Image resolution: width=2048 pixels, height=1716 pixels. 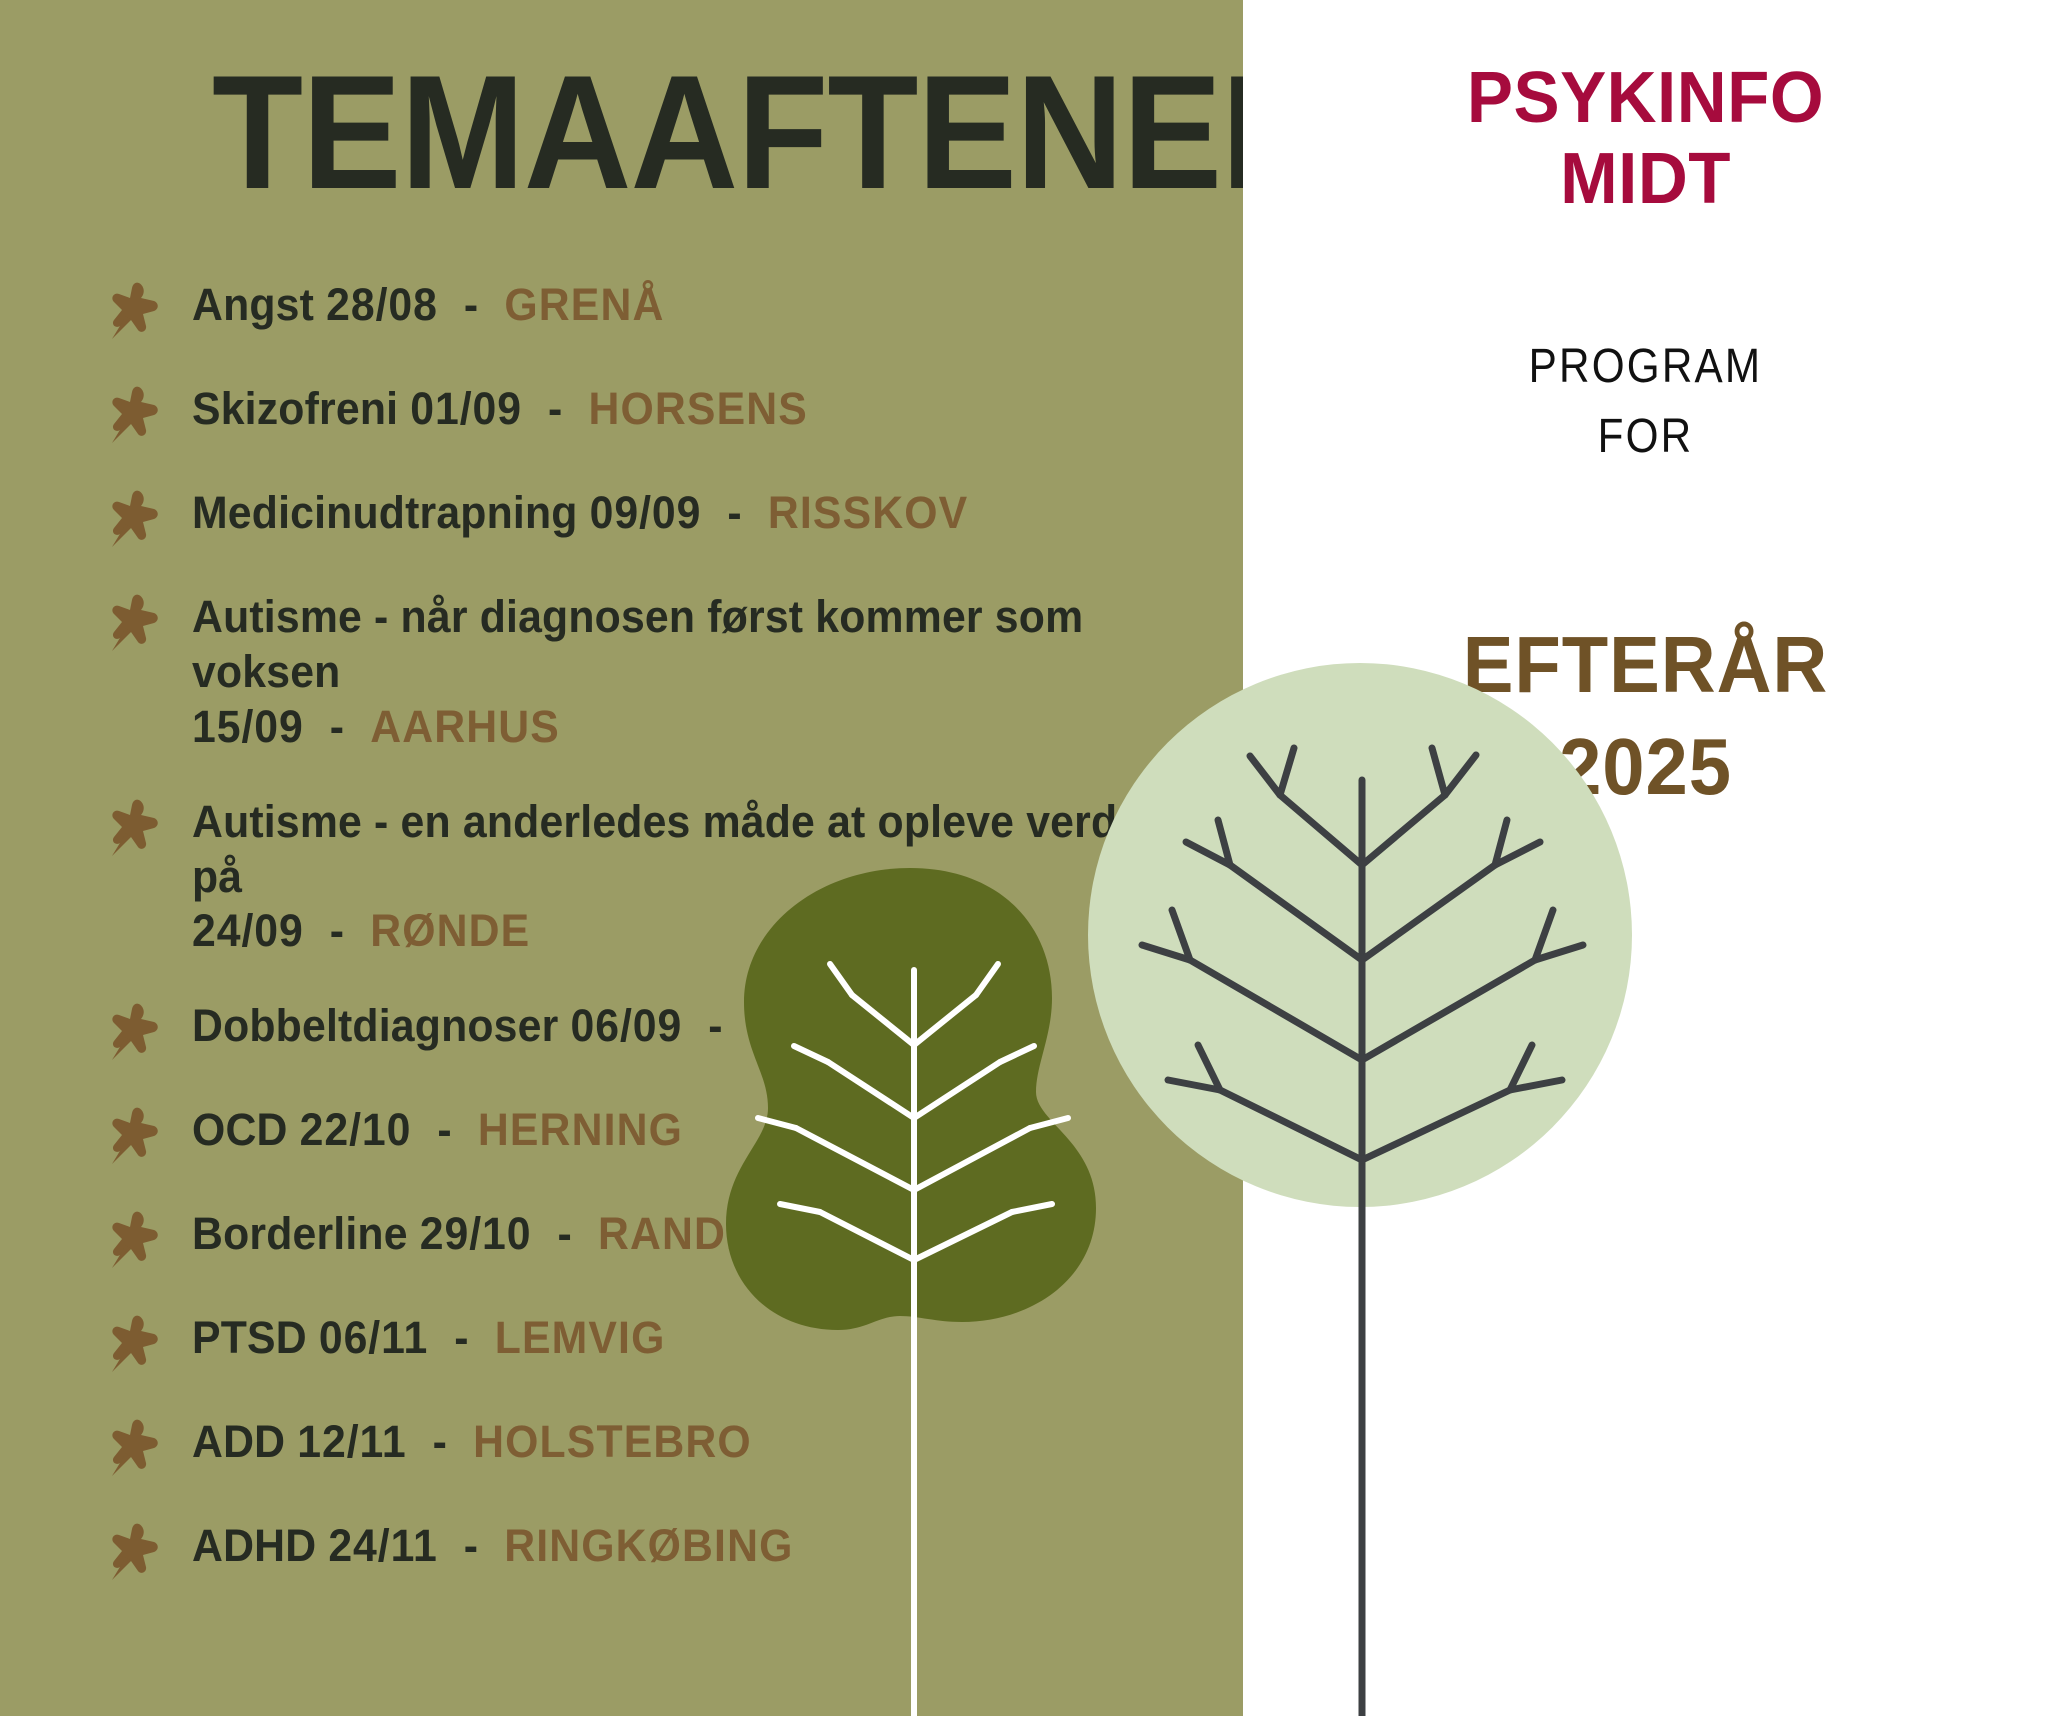 I want to click on event-text: OCD 22/10 - HERNING, so click(x=680, y=1130).